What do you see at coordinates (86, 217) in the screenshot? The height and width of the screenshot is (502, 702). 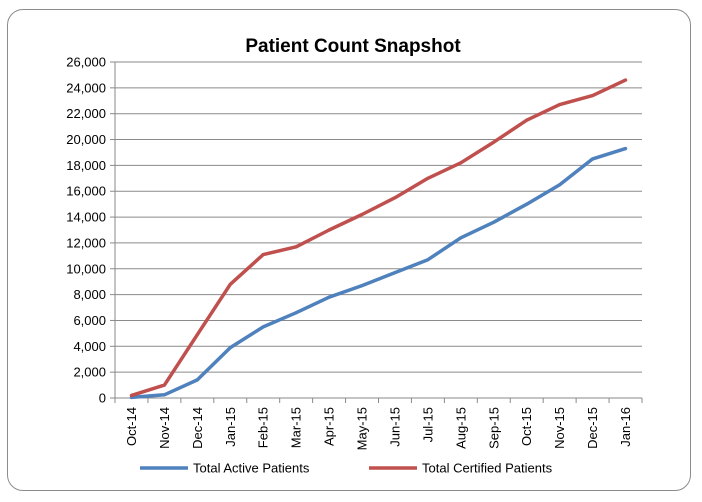 I see `y-tick-label: 14,000` at bounding box center [86, 217].